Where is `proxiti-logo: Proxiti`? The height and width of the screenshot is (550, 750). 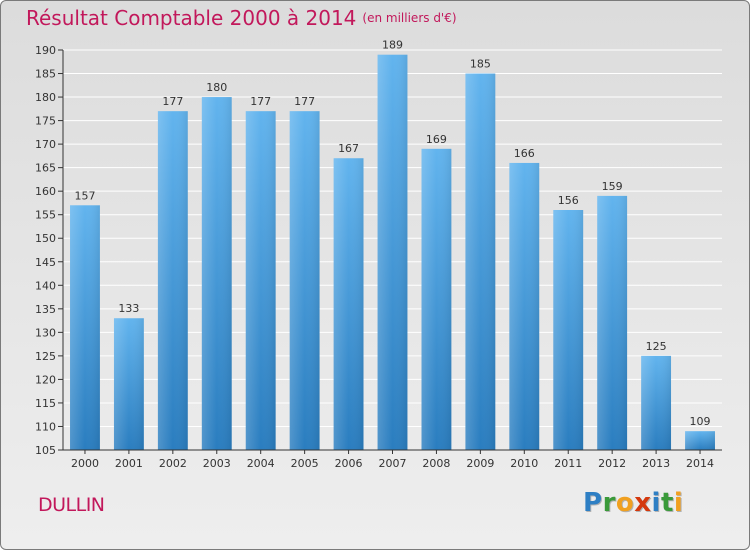
proxiti-logo: Proxiti is located at coordinates (633, 503).